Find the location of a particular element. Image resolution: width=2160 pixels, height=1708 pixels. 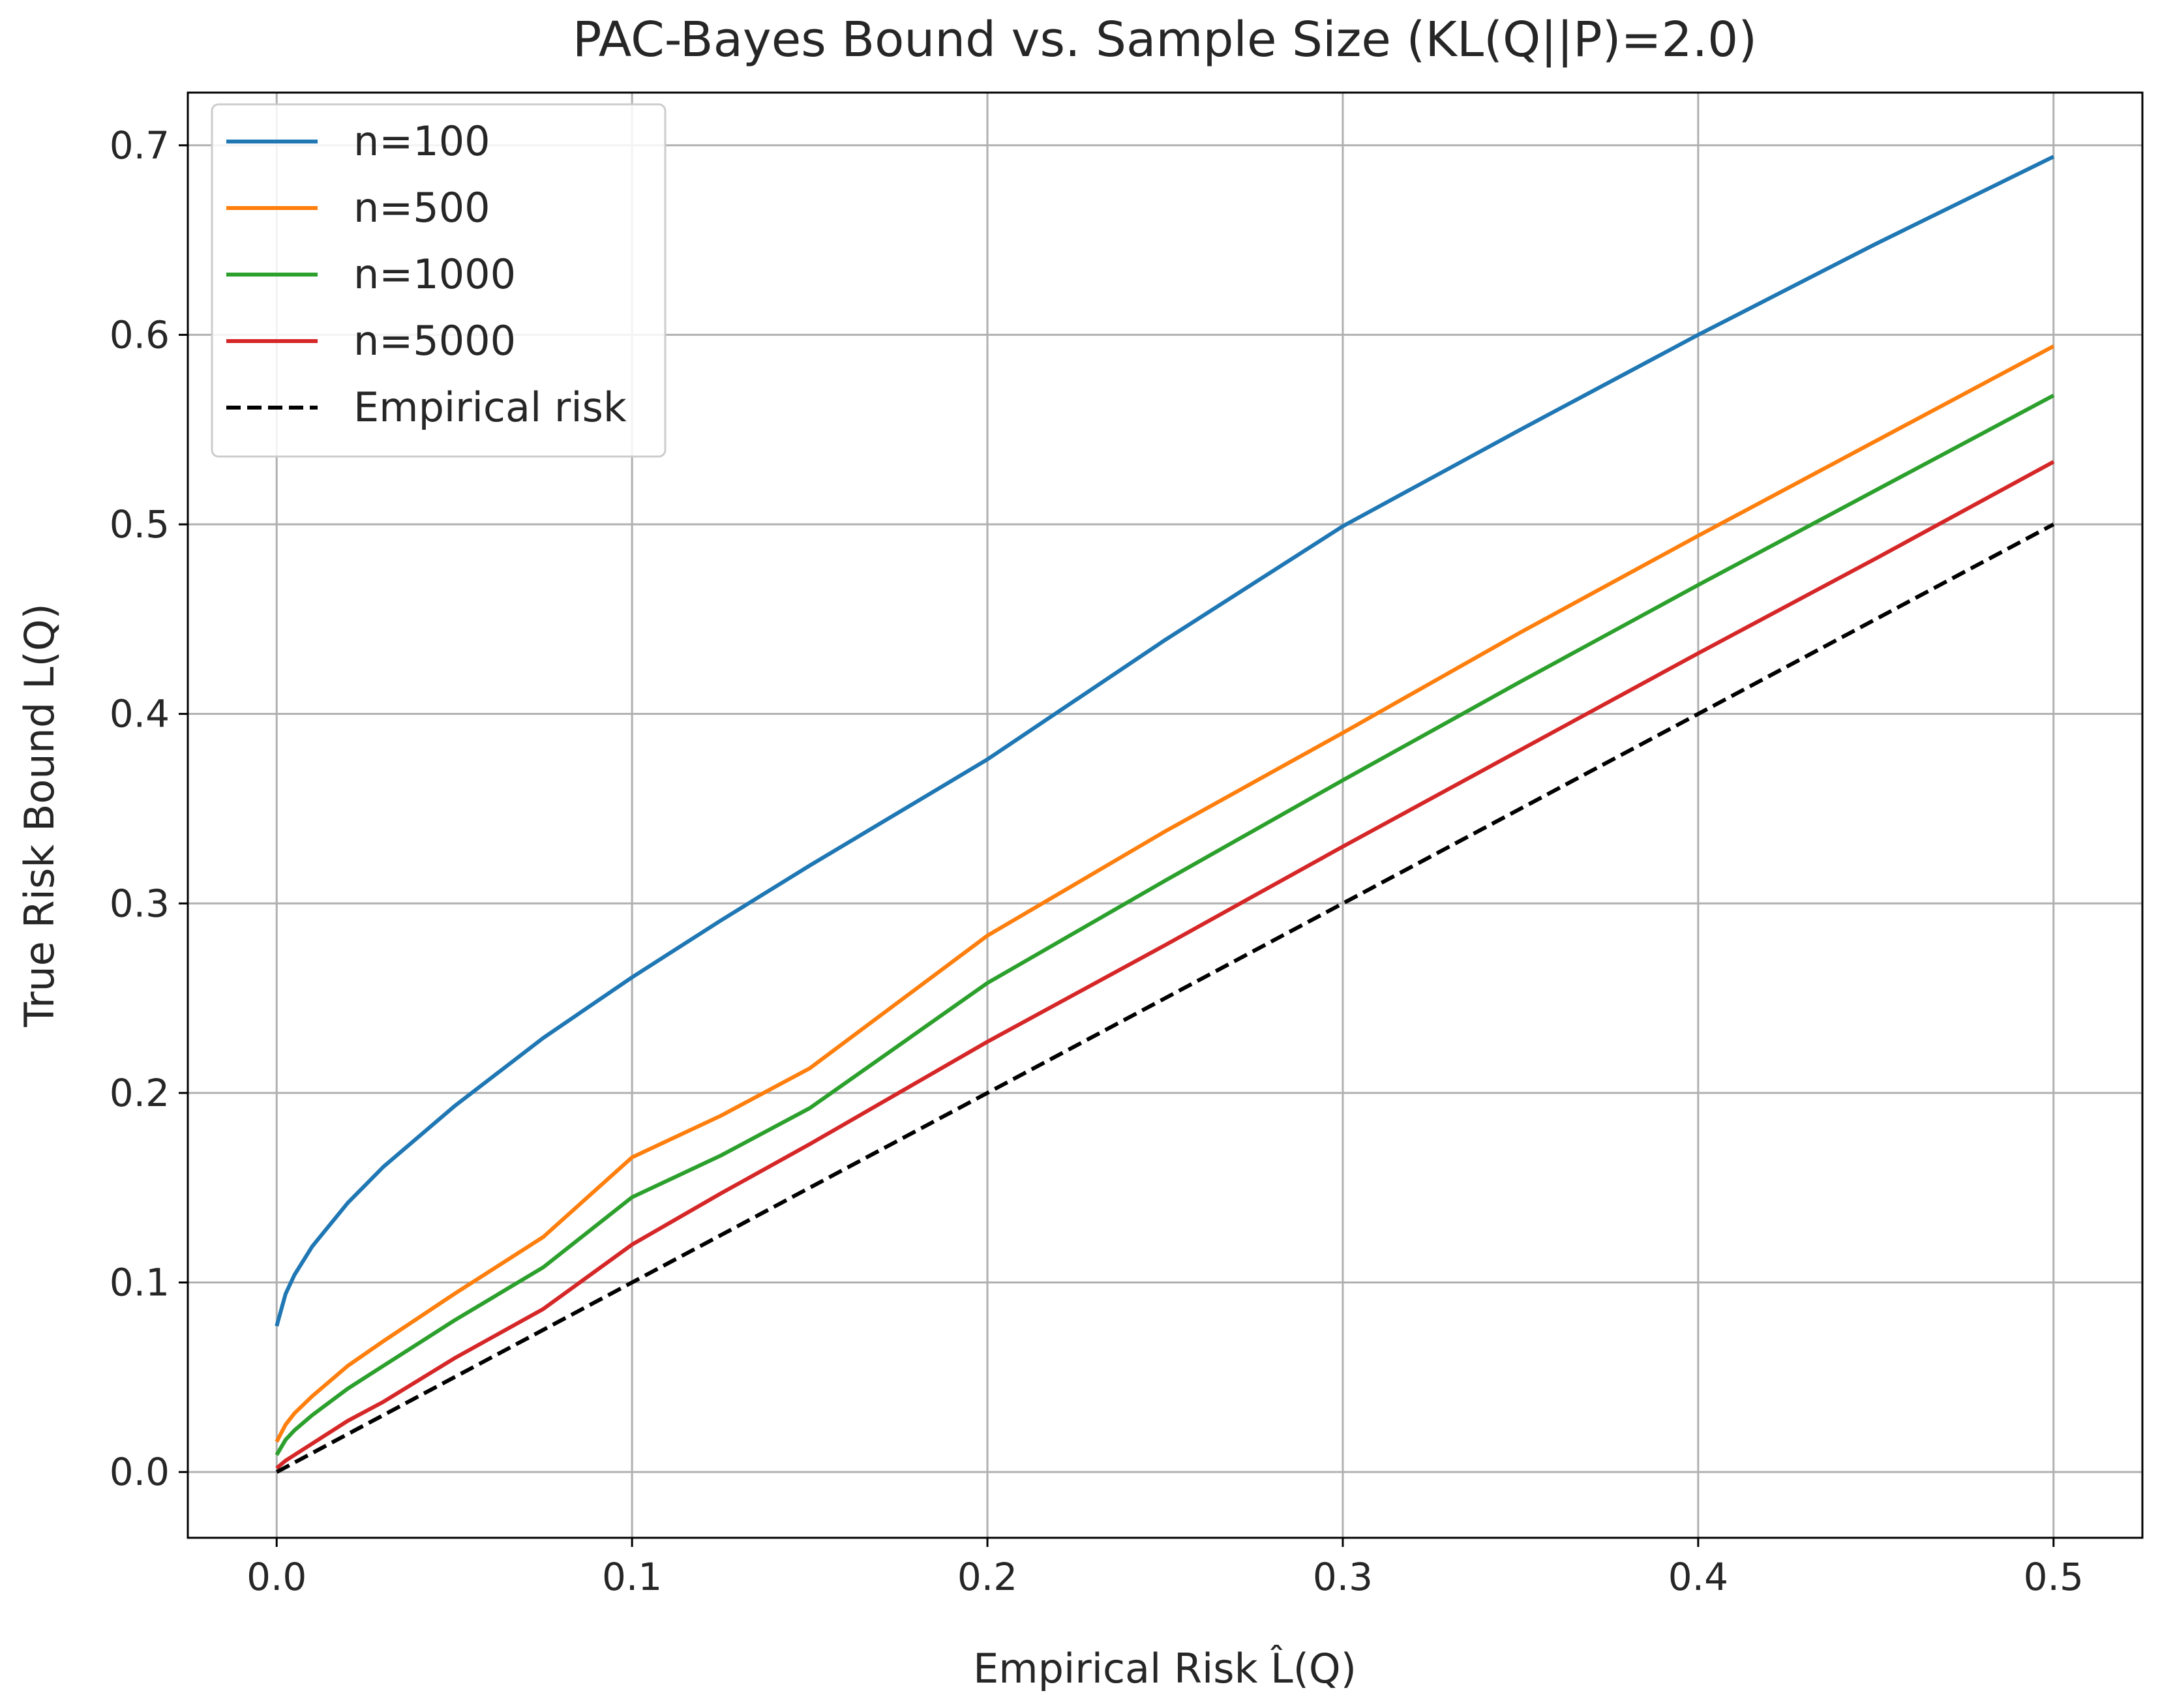

legend-label: n=500 is located at coordinates (422, 208).